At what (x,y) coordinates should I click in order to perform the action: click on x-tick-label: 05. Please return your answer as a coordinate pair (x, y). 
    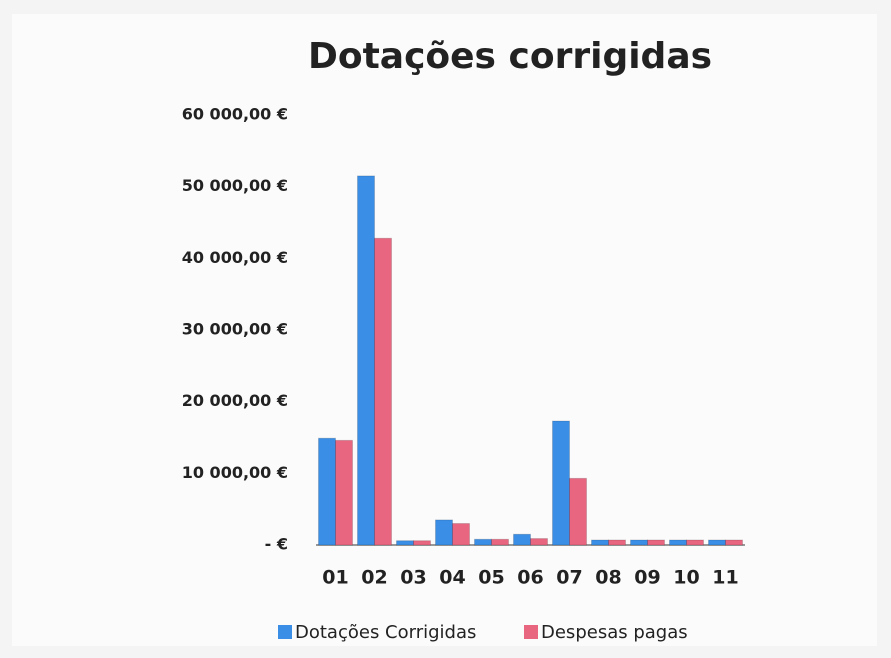
    Looking at the image, I should click on (491, 578).